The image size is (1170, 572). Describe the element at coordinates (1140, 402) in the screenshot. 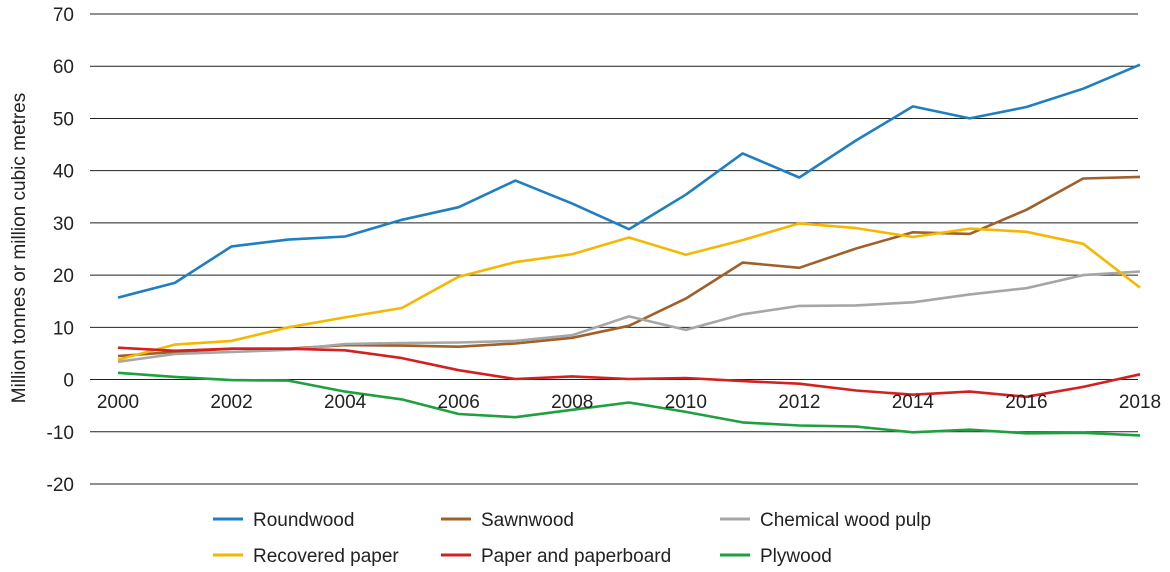

I see `x-tick-label: 2018` at that location.